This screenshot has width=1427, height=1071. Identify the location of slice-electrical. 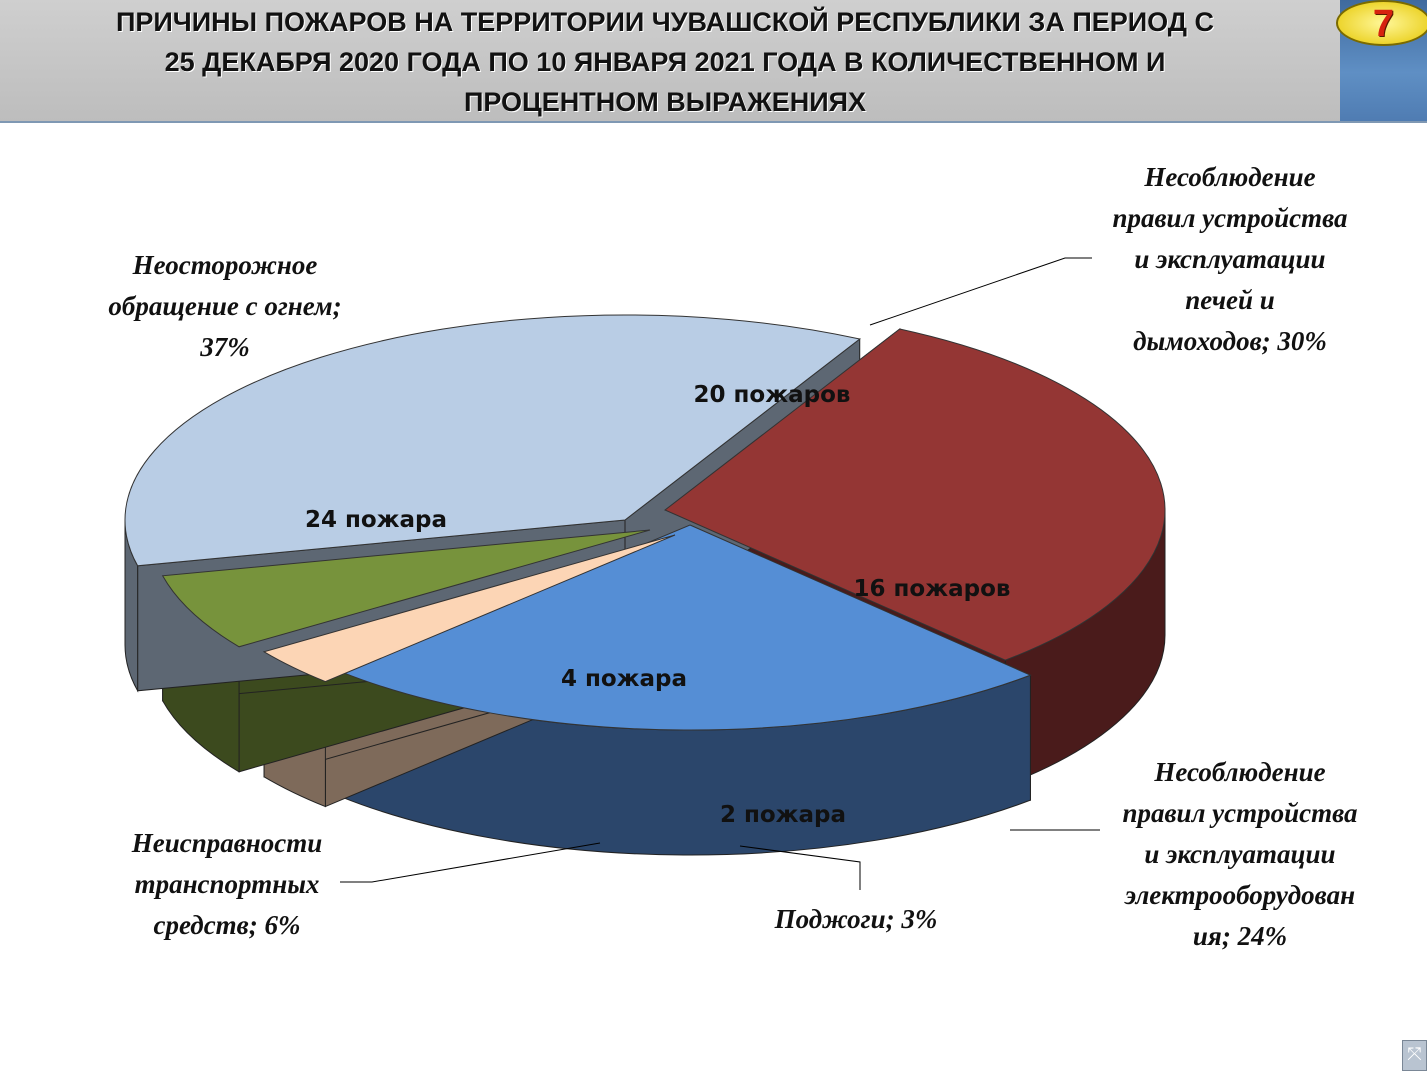
(685, 627).